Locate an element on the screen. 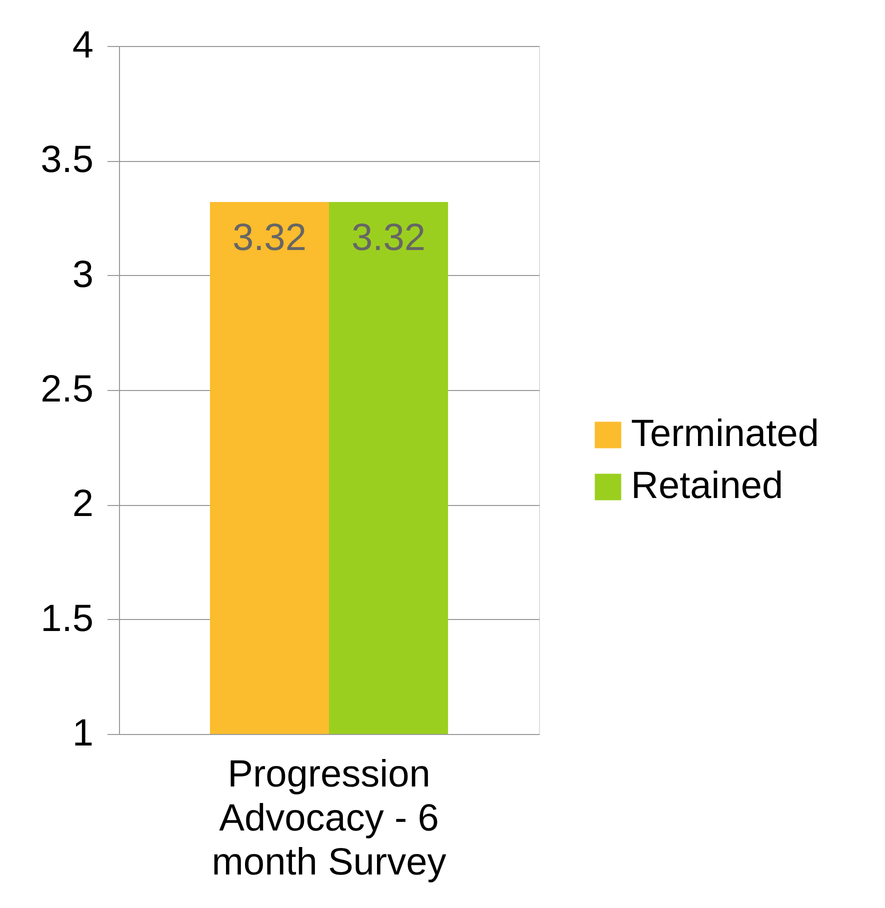 The width and height of the screenshot is (885, 908). y-tick-label: 3.5 is located at coordinates (67, 160).